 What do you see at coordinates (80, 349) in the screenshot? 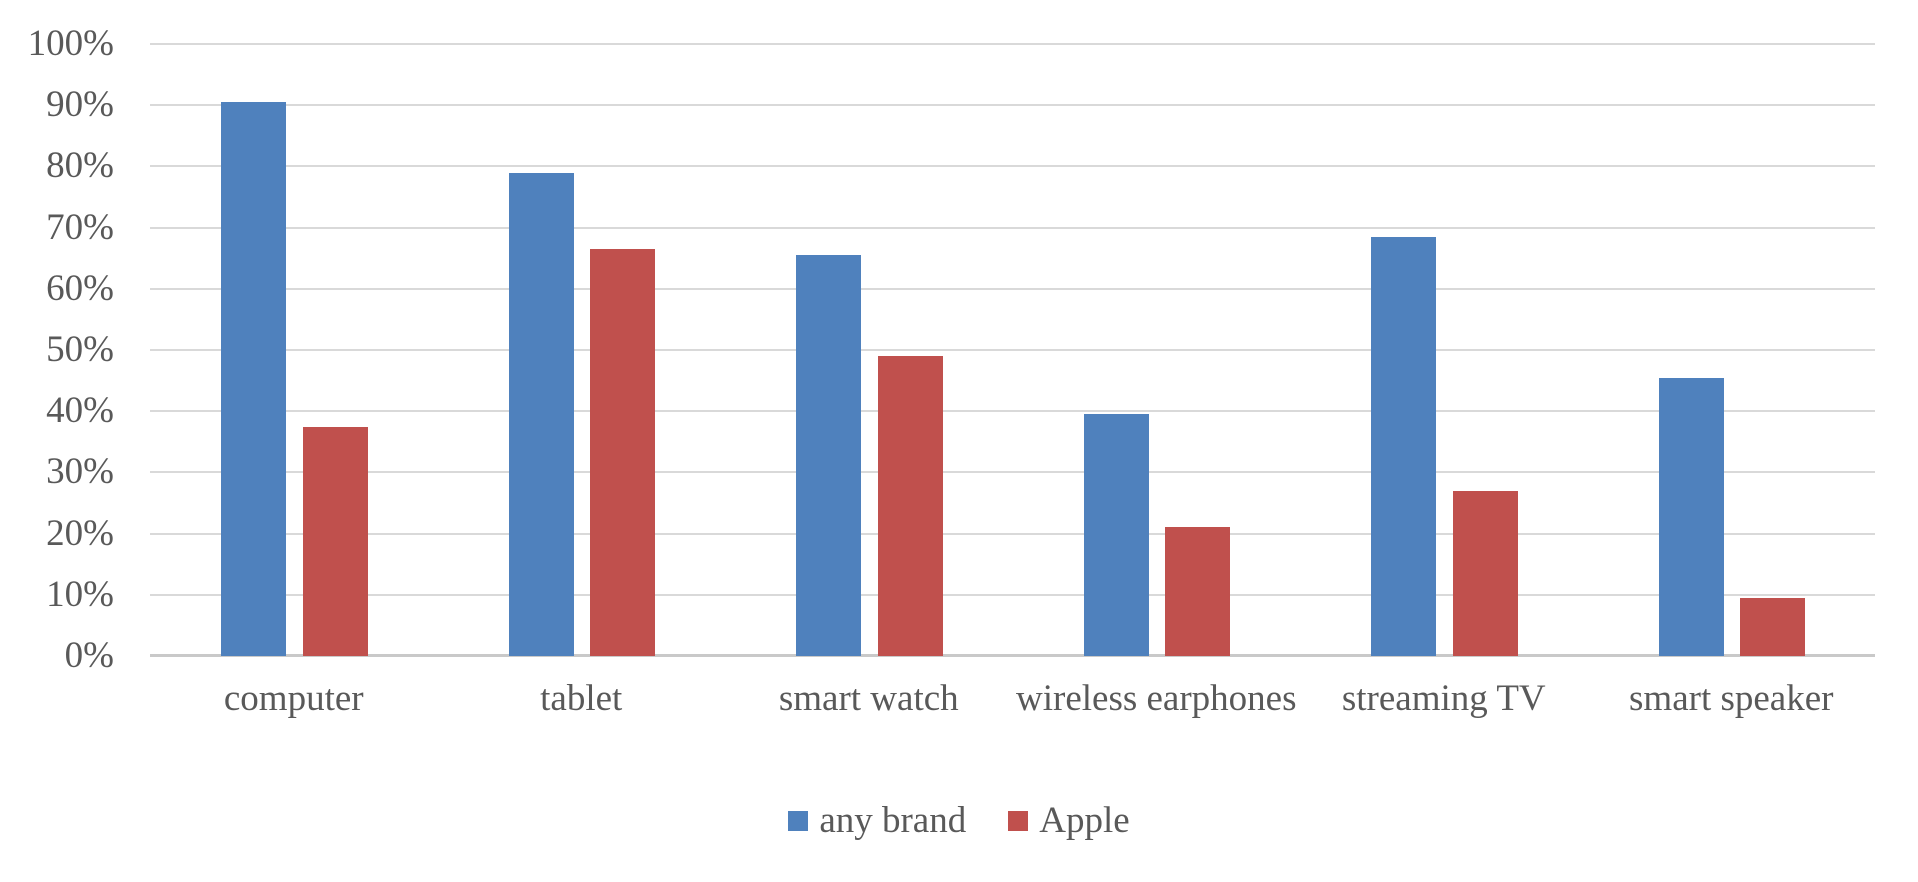
I see `y-tick-label-50: 50%` at bounding box center [80, 349].